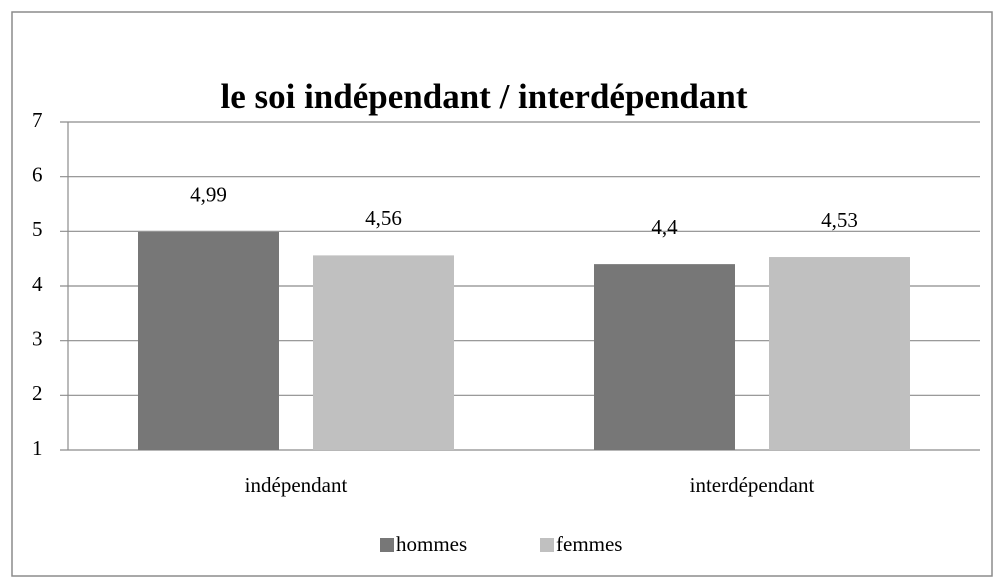 The width and height of the screenshot is (1004, 581). Describe the element at coordinates (37, 448) in the screenshot. I see `y-tick-label: 1` at that location.